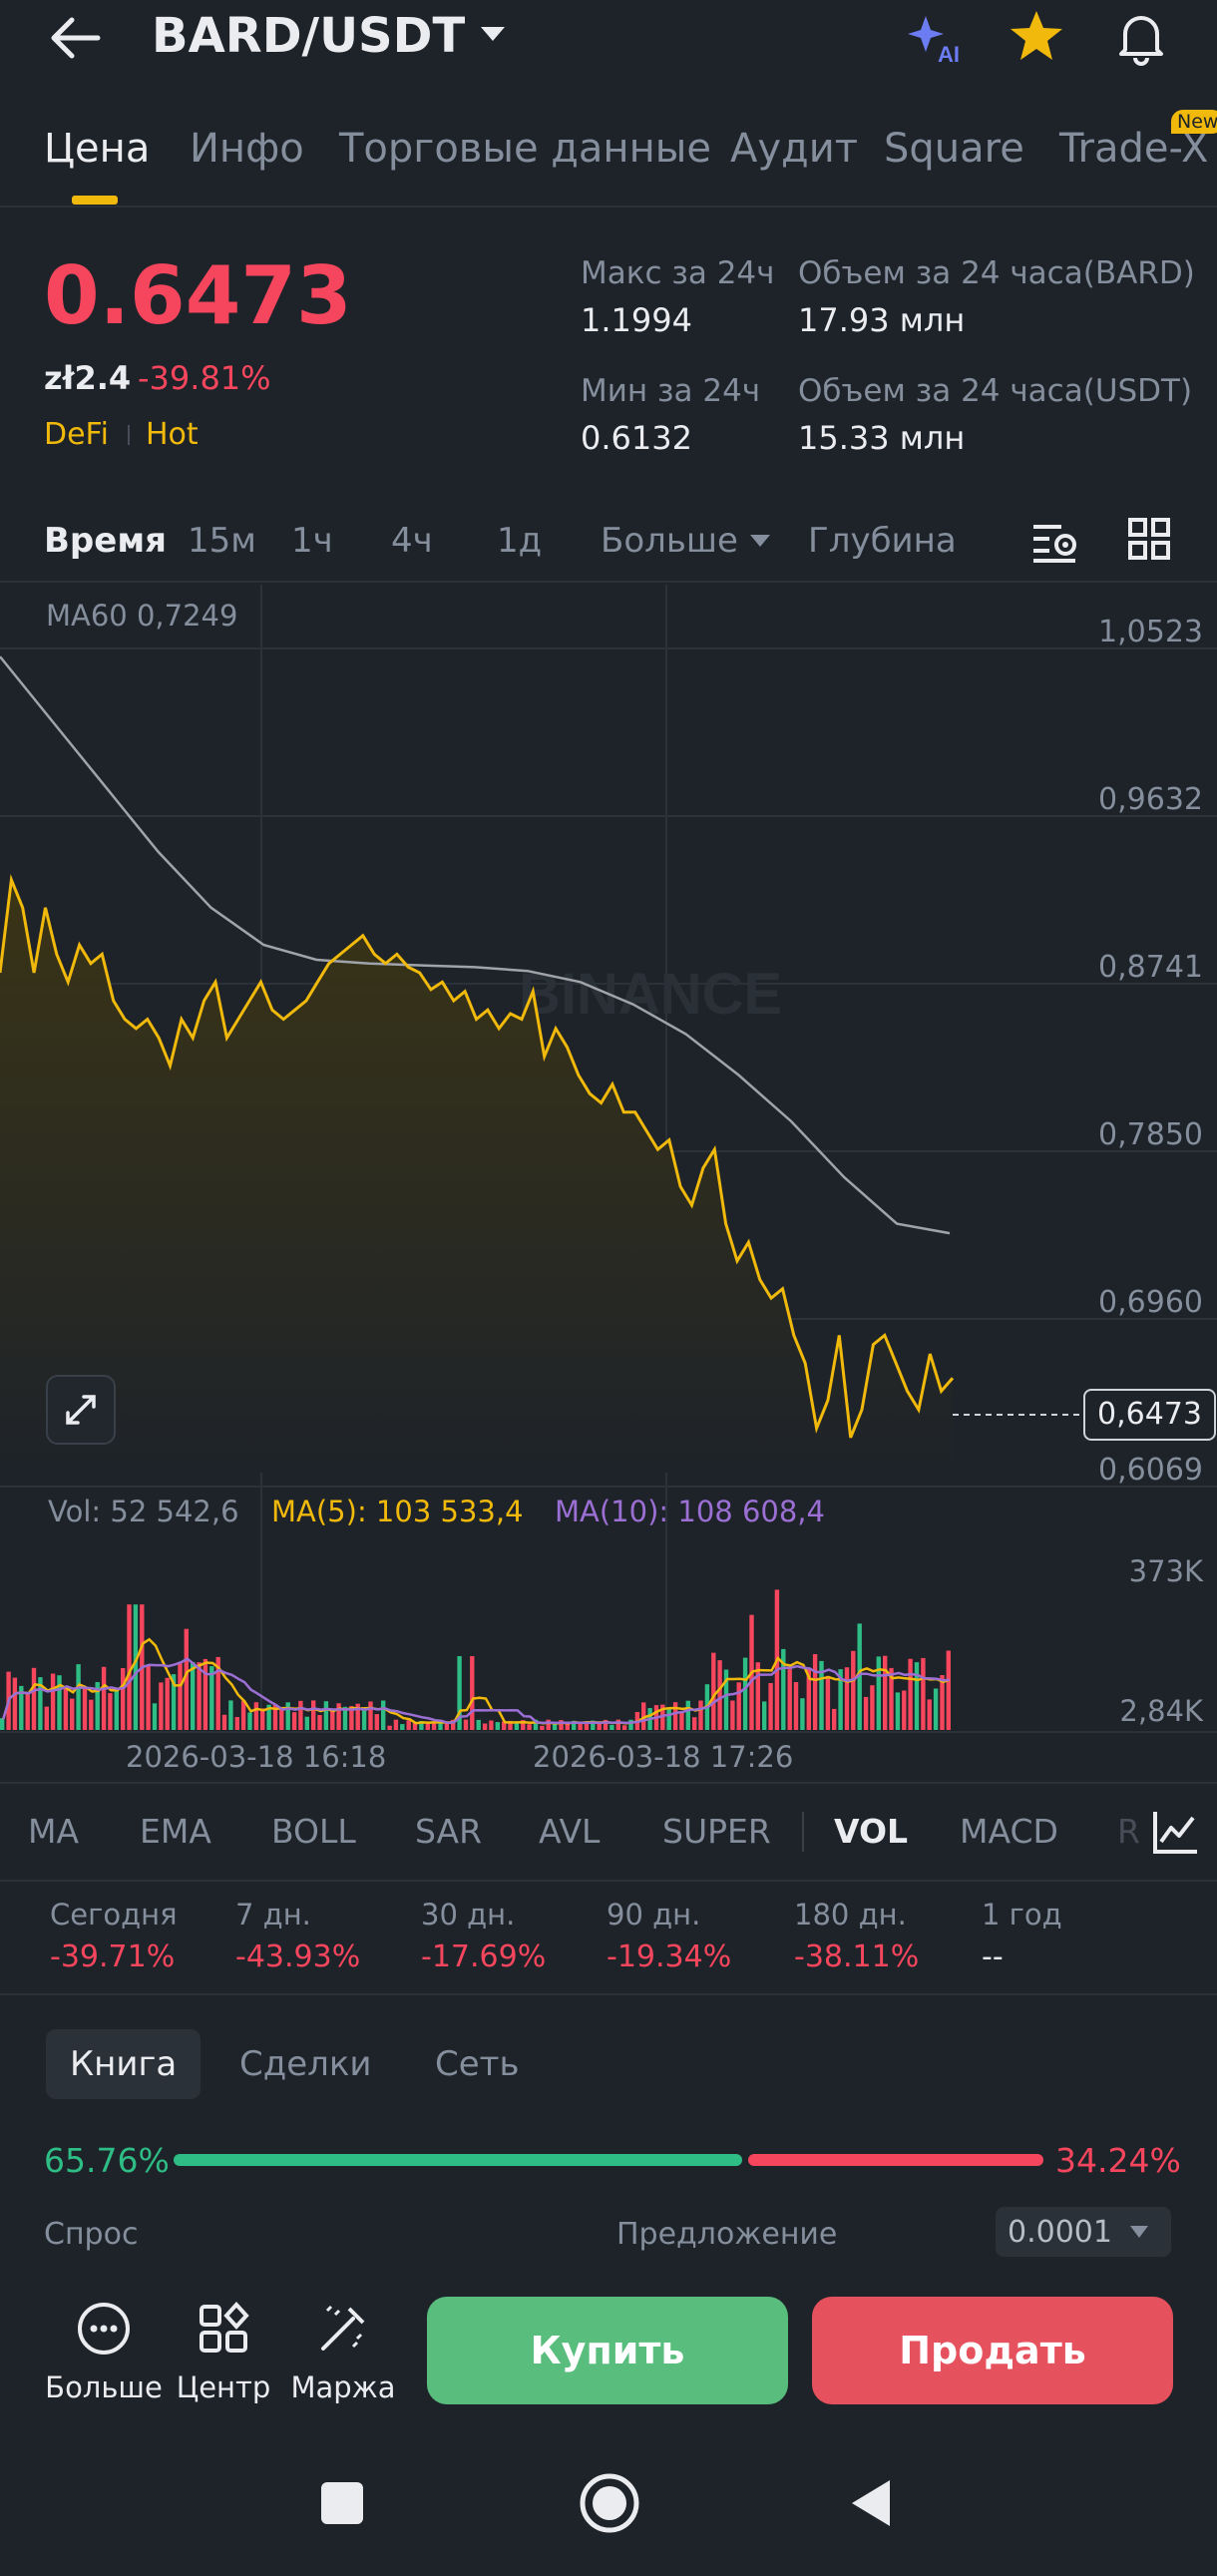 The height and width of the screenshot is (2576, 1217). What do you see at coordinates (306, 2064) in the screenshot?
I see `tab-trades: Сделки` at bounding box center [306, 2064].